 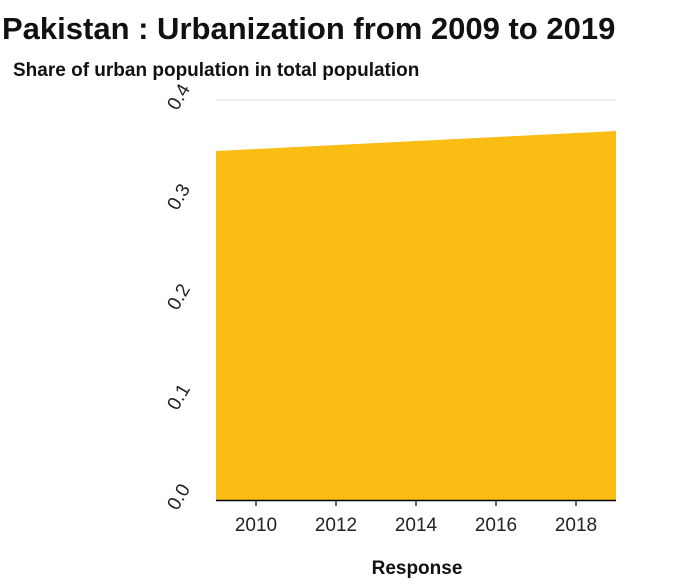 I want to click on y-tick-label: 0.3, so click(x=179, y=197).